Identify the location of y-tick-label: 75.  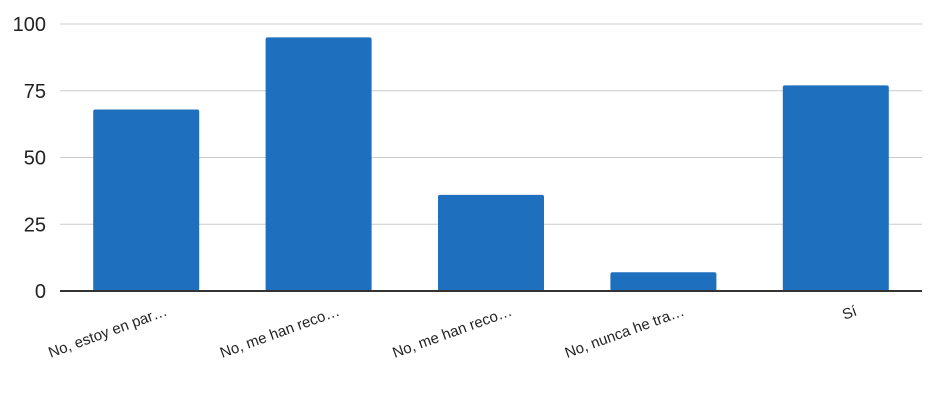
(35, 92).